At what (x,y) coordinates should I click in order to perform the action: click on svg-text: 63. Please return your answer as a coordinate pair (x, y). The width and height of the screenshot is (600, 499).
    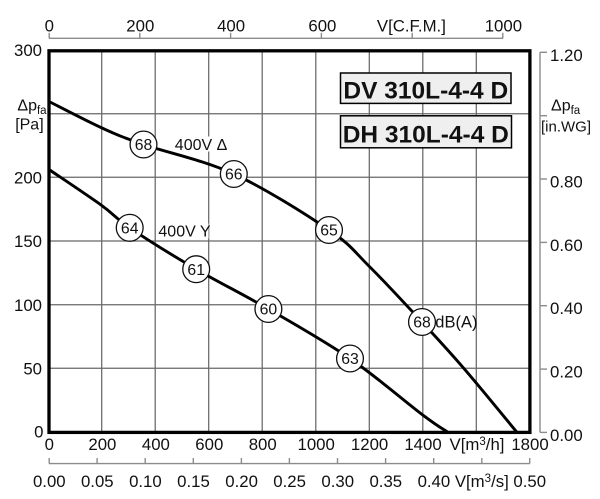
    Looking at the image, I should click on (350, 359).